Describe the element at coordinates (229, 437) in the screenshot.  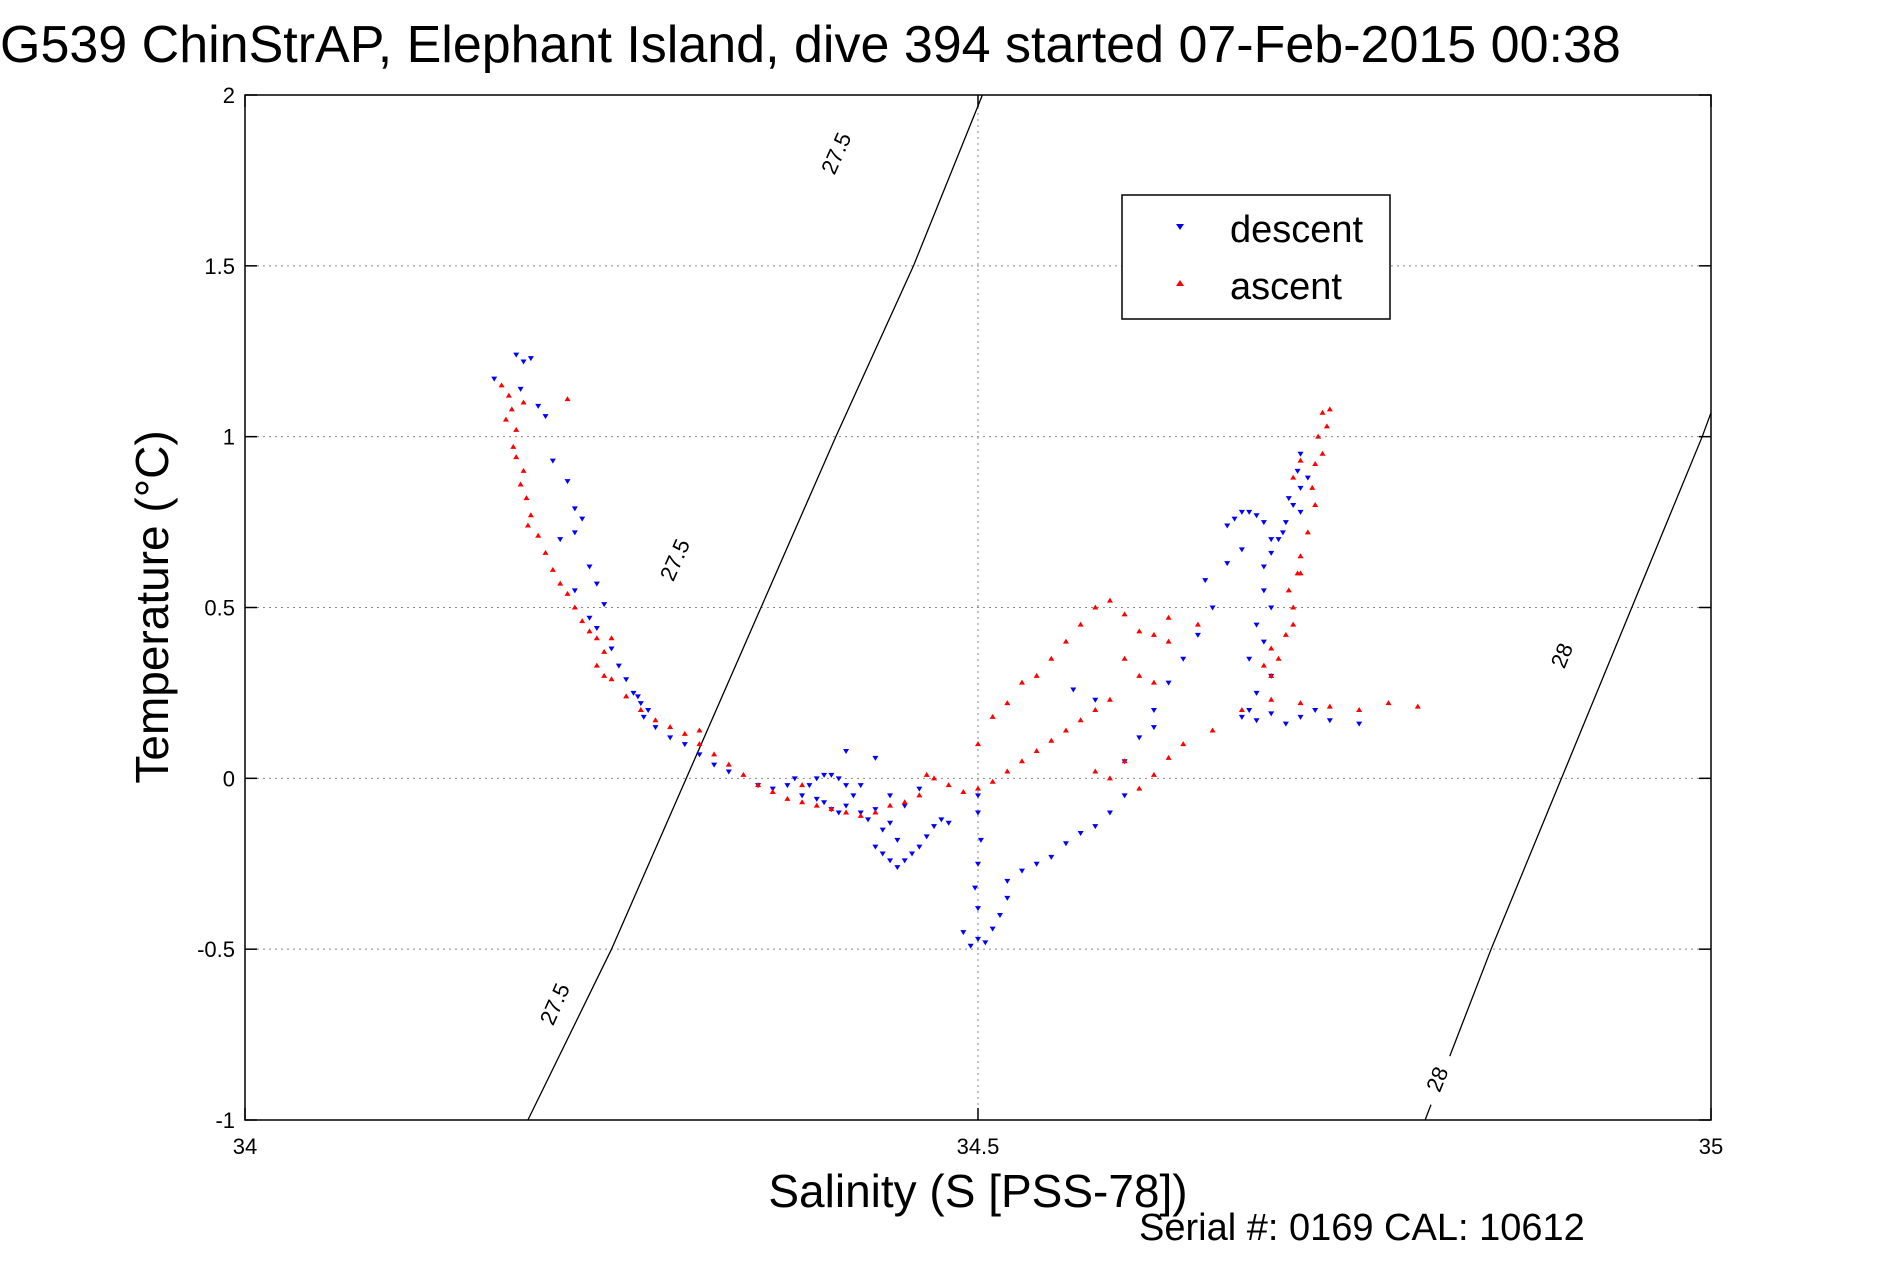
I see `y-tick-label: 1` at that location.